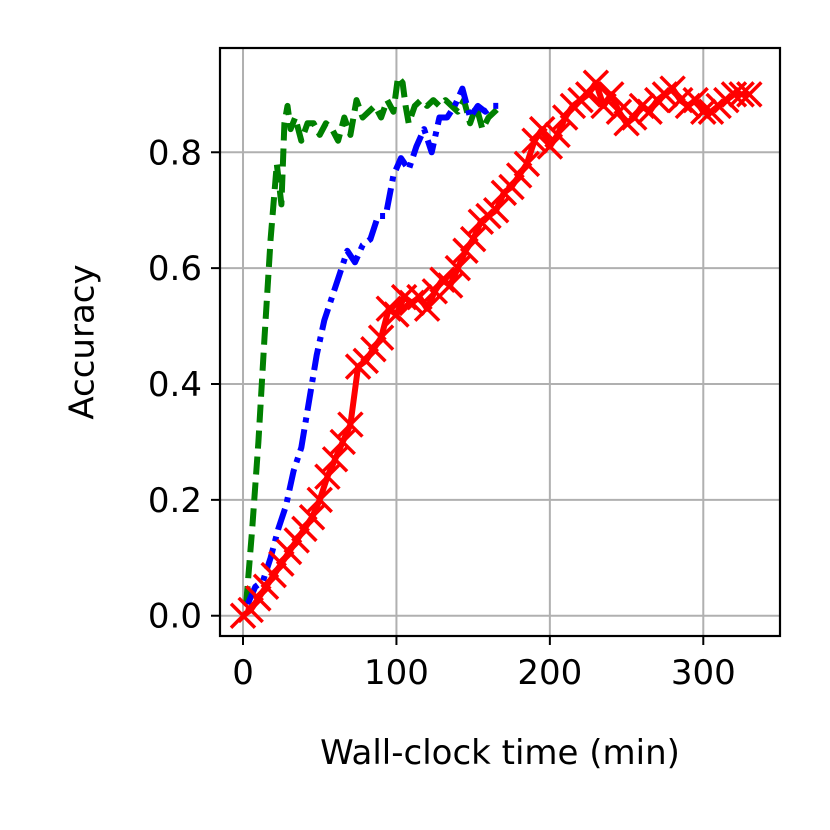  What do you see at coordinates (83, 341) in the screenshot?
I see `y-axis-label: Accuracy` at bounding box center [83, 341].